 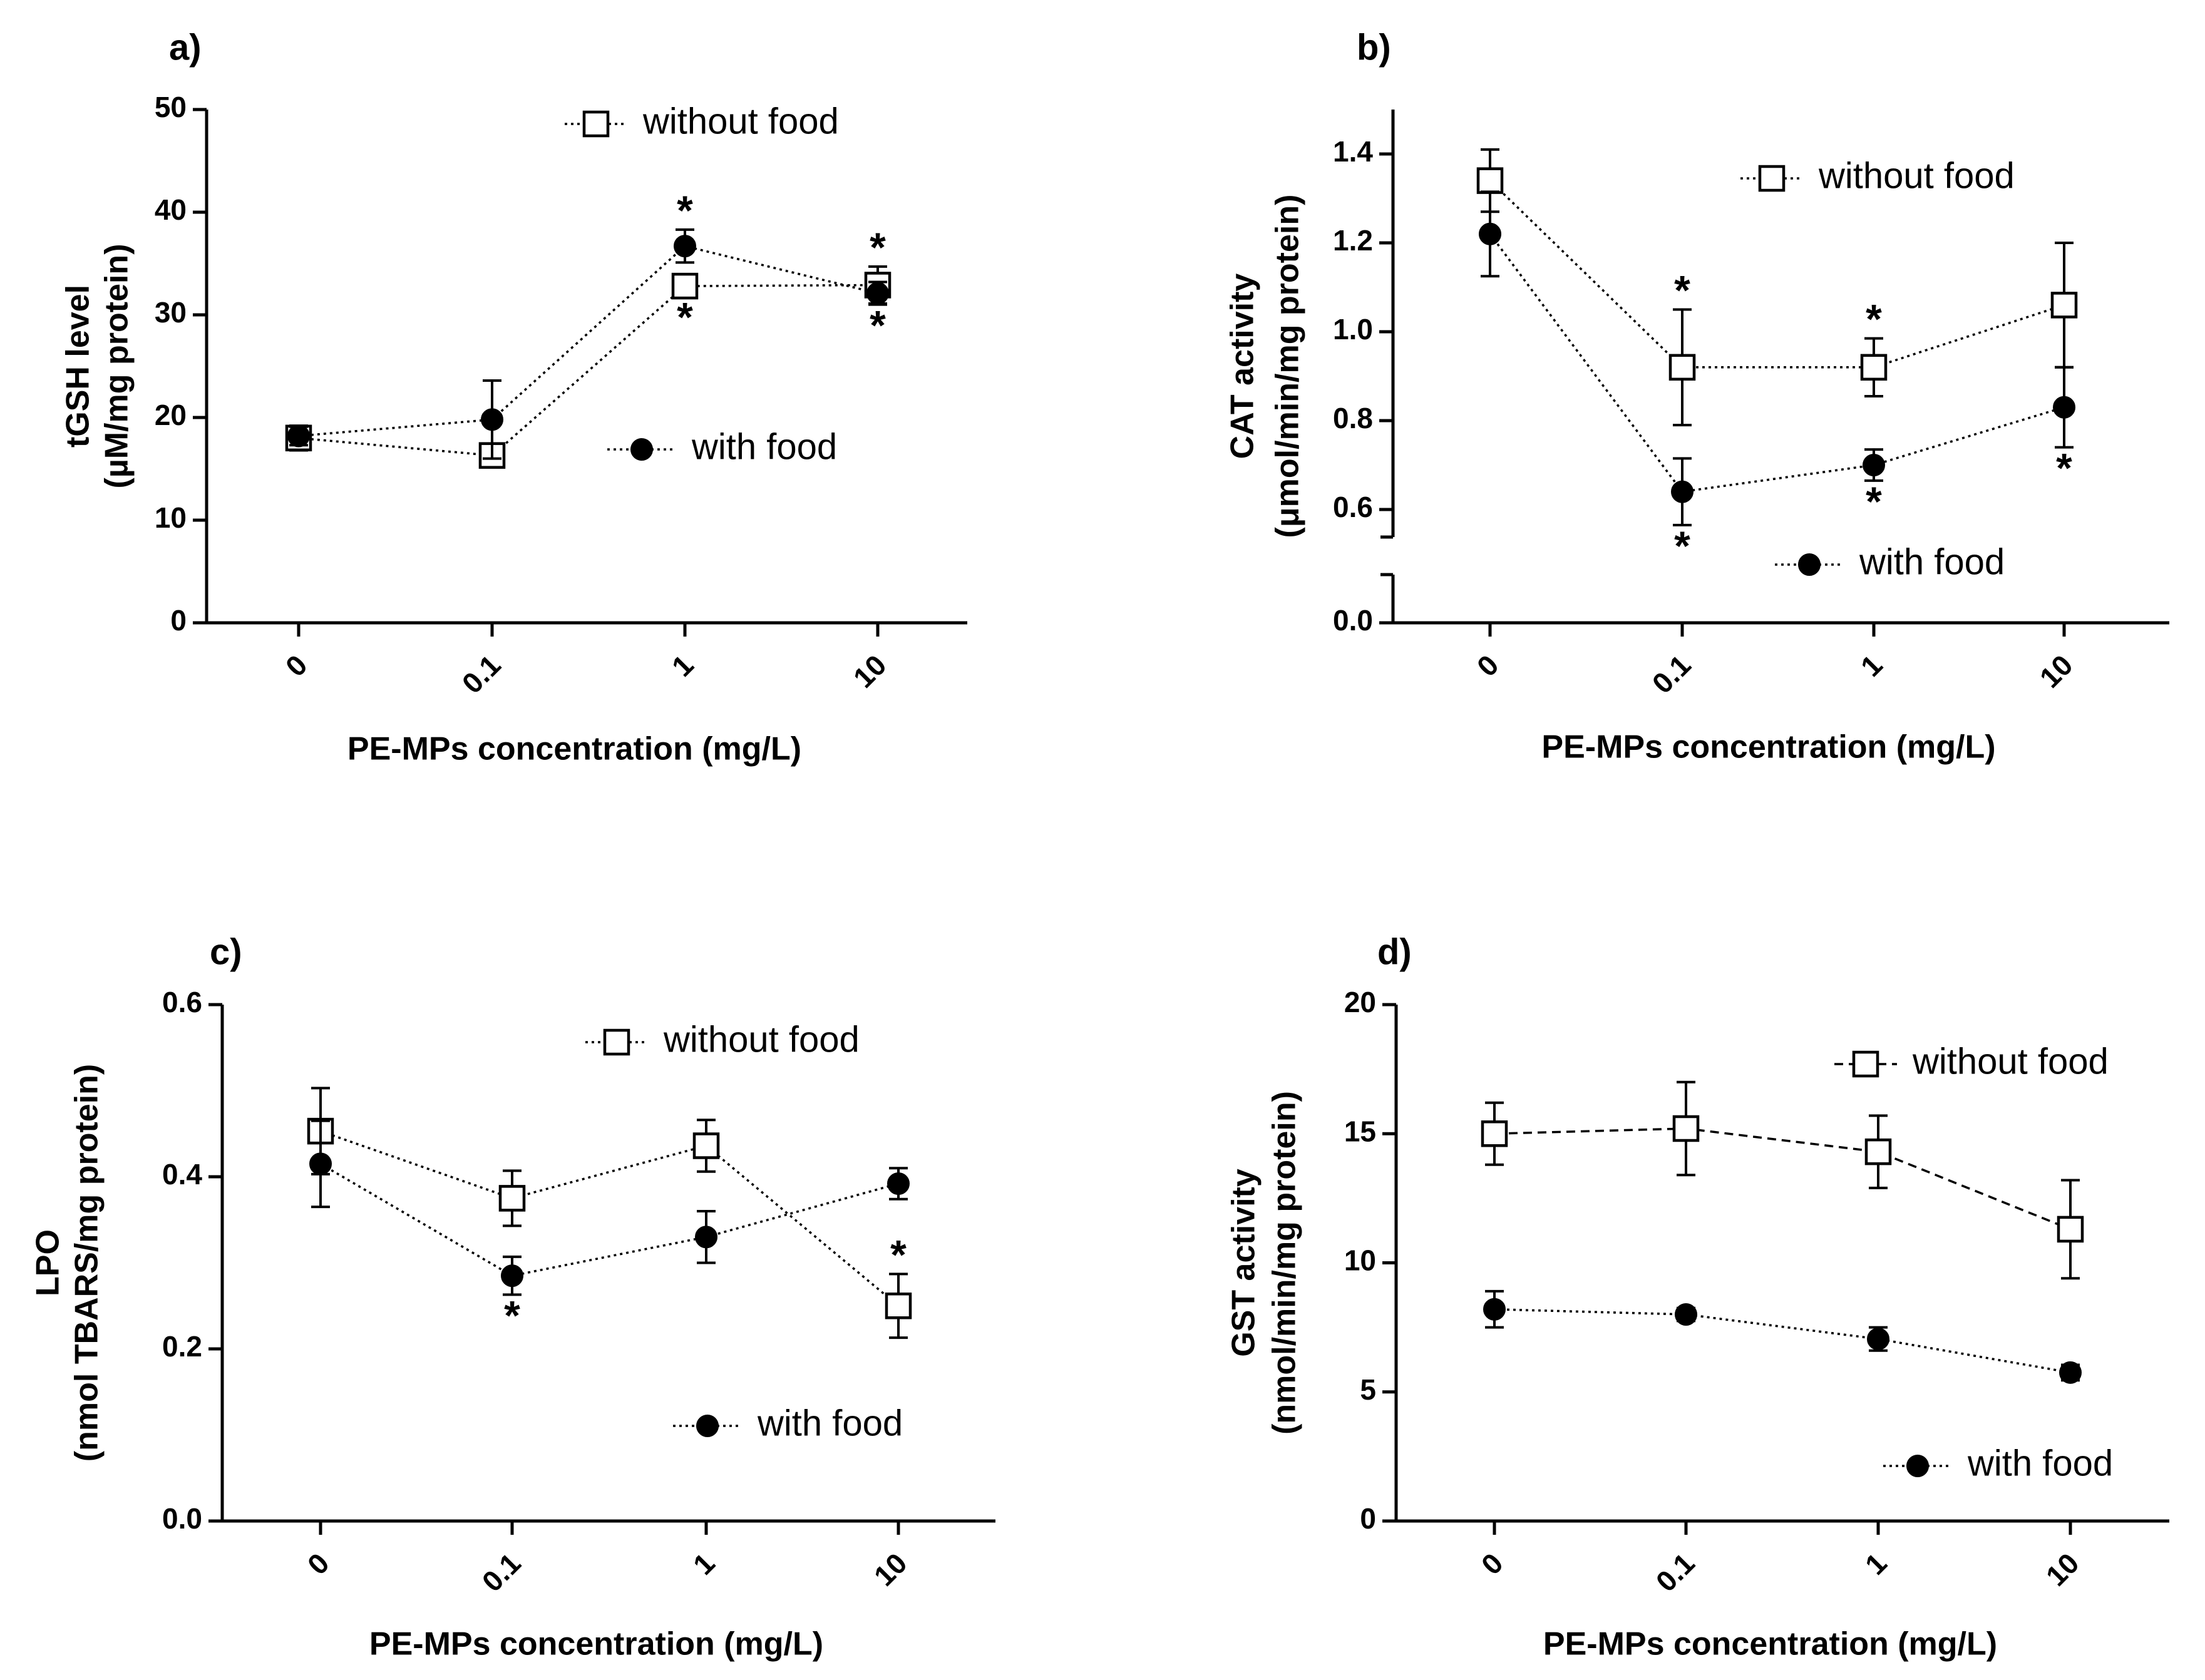 I want to click on y-tick-label: 1.4, so click(x=1353, y=151).